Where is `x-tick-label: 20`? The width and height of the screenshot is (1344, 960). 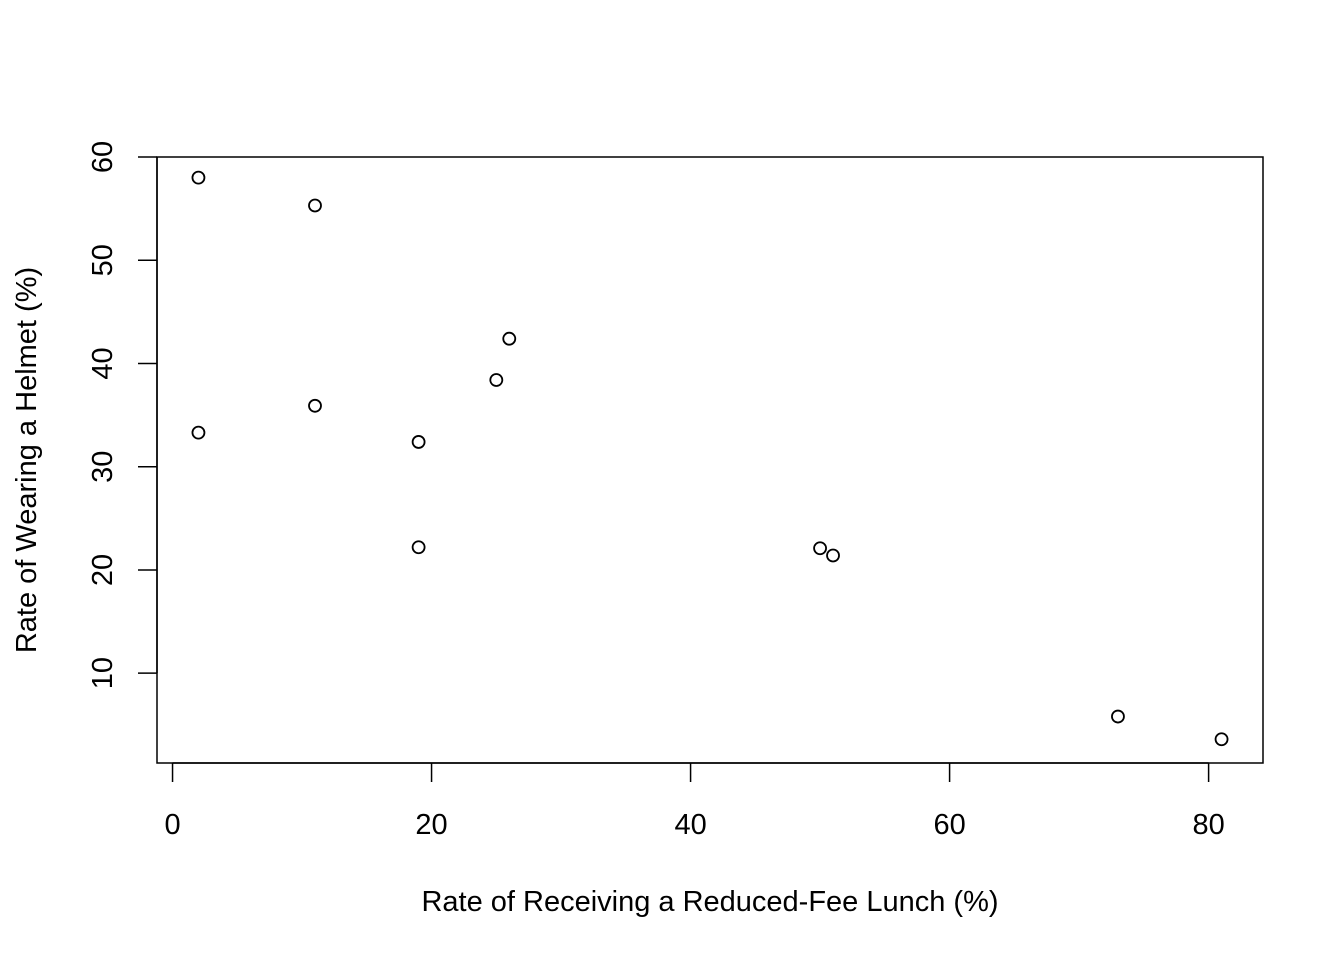 x-tick-label: 20 is located at coordinates (431, 825).